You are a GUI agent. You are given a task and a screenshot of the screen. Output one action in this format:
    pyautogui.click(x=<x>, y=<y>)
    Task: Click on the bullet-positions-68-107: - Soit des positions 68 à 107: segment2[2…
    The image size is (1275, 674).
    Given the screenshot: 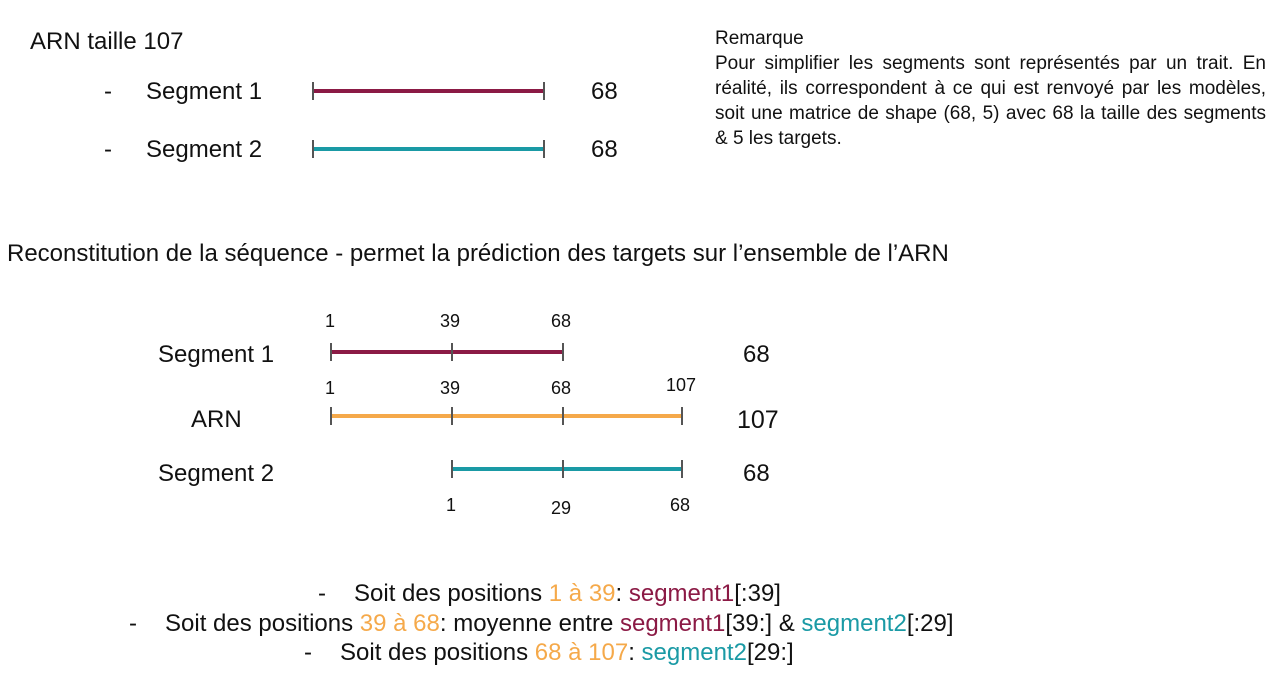 What is the action you would take?
    pyautogui.click(x=549, y=653)
    